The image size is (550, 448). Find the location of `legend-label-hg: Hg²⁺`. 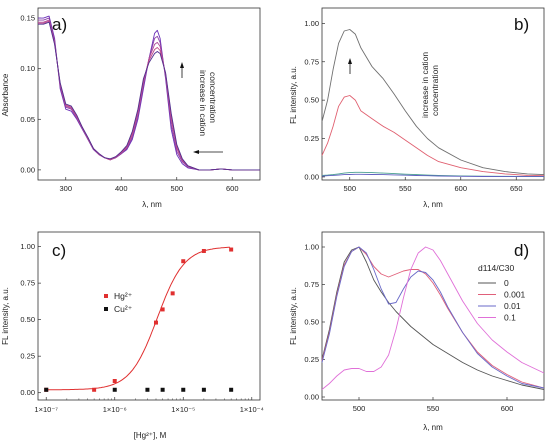

legend-label-hg: Hg²⁺ is located at coordinates (123, 296).